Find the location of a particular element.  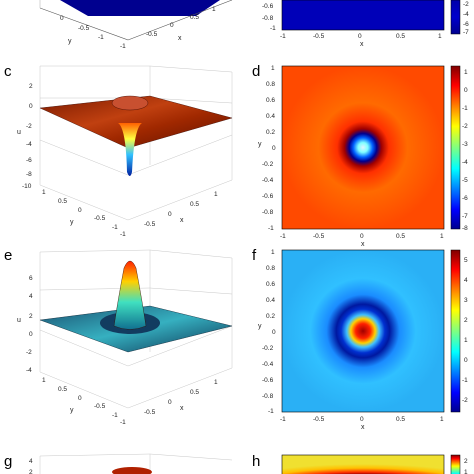

y-tick: -0.6 is located at coordinates (268, 196).